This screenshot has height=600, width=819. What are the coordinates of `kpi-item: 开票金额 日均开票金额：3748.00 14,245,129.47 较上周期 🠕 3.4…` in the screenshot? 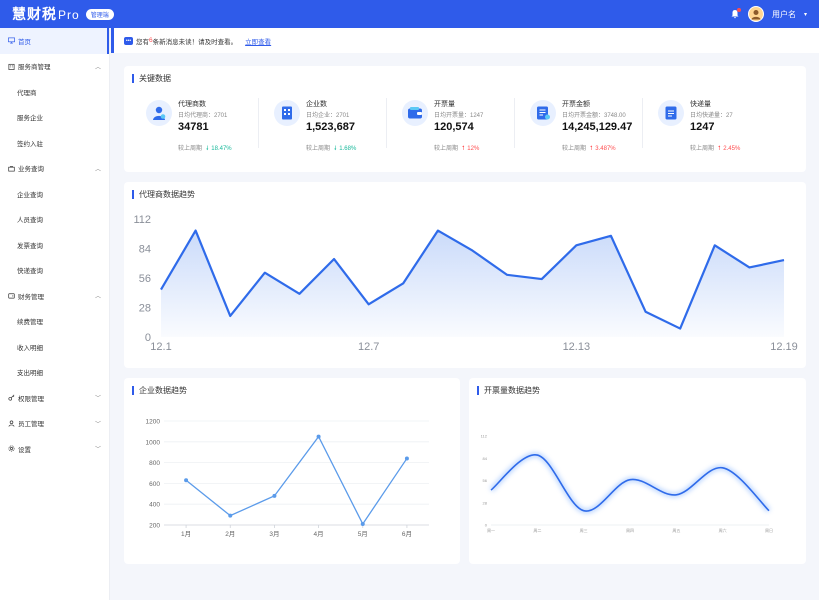 It's located at (582, 126).